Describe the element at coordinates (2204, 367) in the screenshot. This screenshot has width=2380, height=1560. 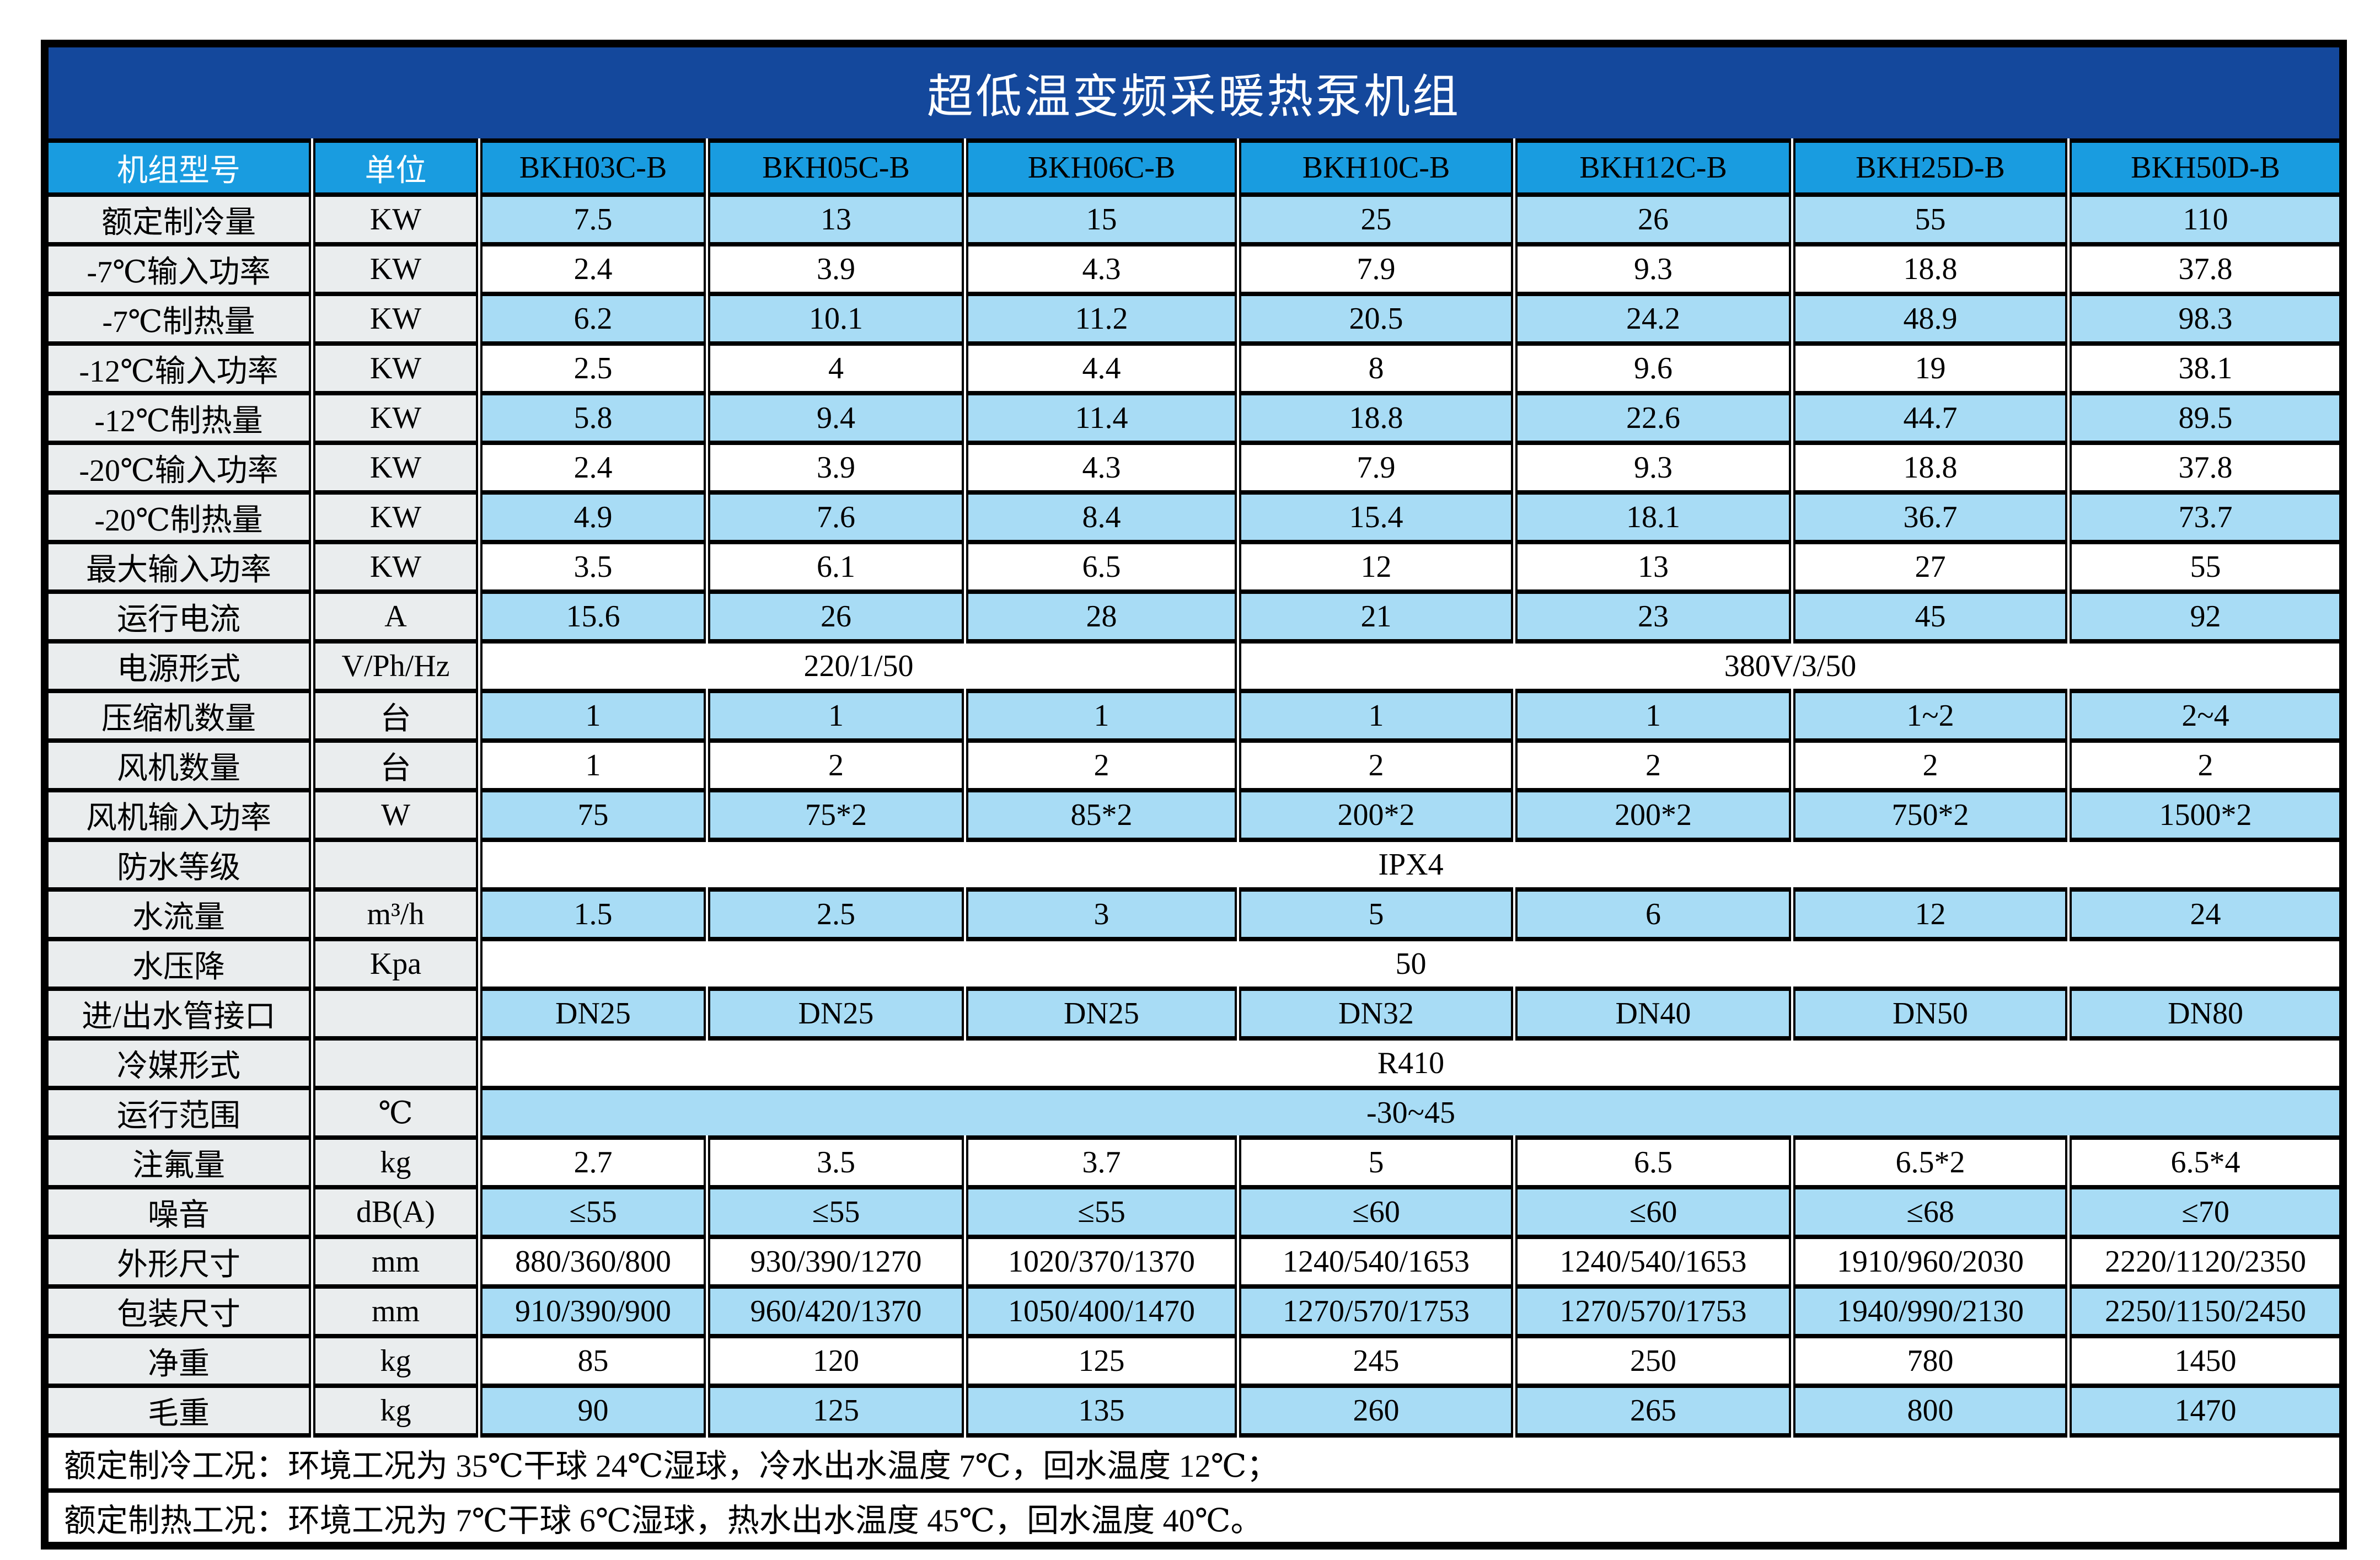
I see `value-cell: 38.1` at that location.